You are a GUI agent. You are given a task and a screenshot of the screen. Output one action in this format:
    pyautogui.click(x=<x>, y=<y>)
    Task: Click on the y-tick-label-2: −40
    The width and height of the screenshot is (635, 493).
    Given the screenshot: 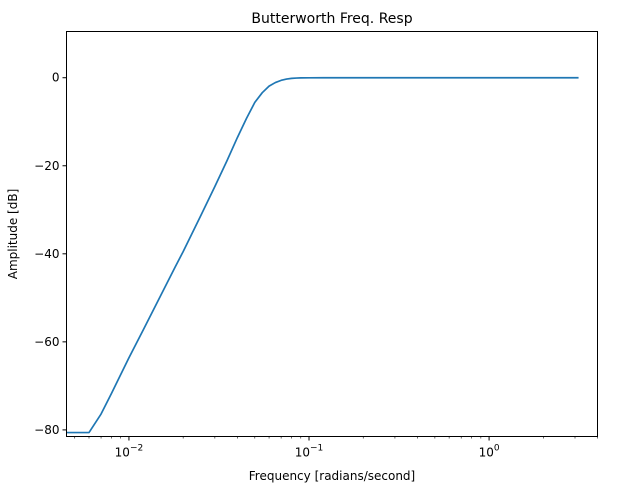 What is the action you would take?
    pyautogui.click(x=46, y=254)
    